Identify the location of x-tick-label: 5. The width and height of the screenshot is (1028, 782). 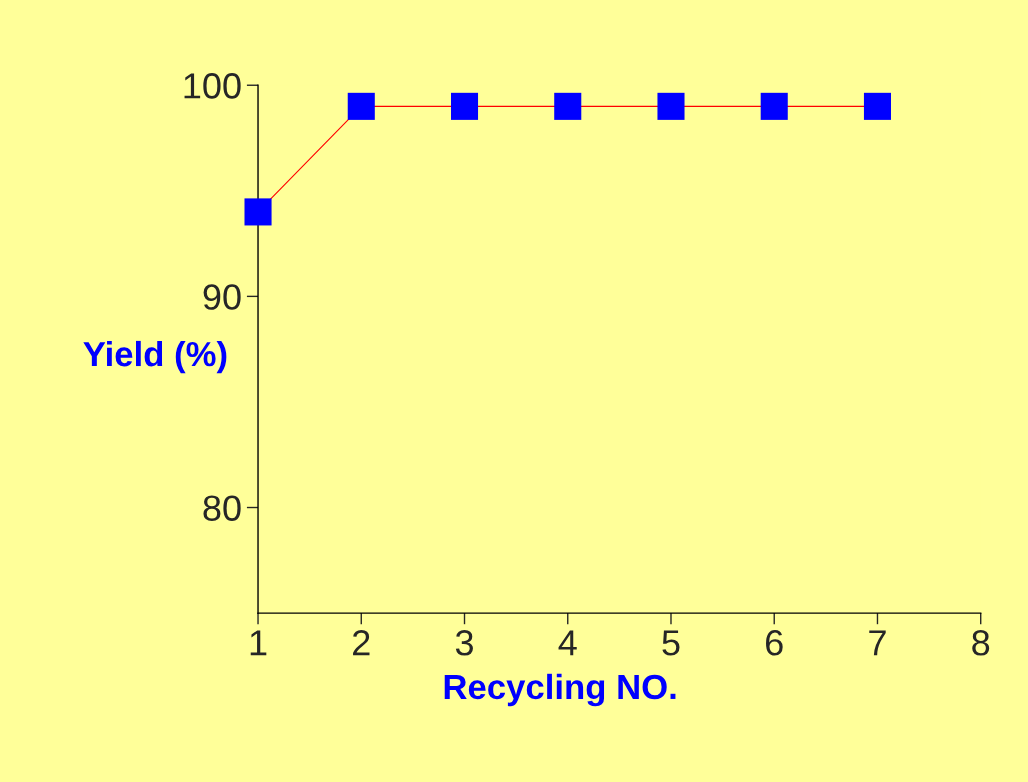
(671, 643).